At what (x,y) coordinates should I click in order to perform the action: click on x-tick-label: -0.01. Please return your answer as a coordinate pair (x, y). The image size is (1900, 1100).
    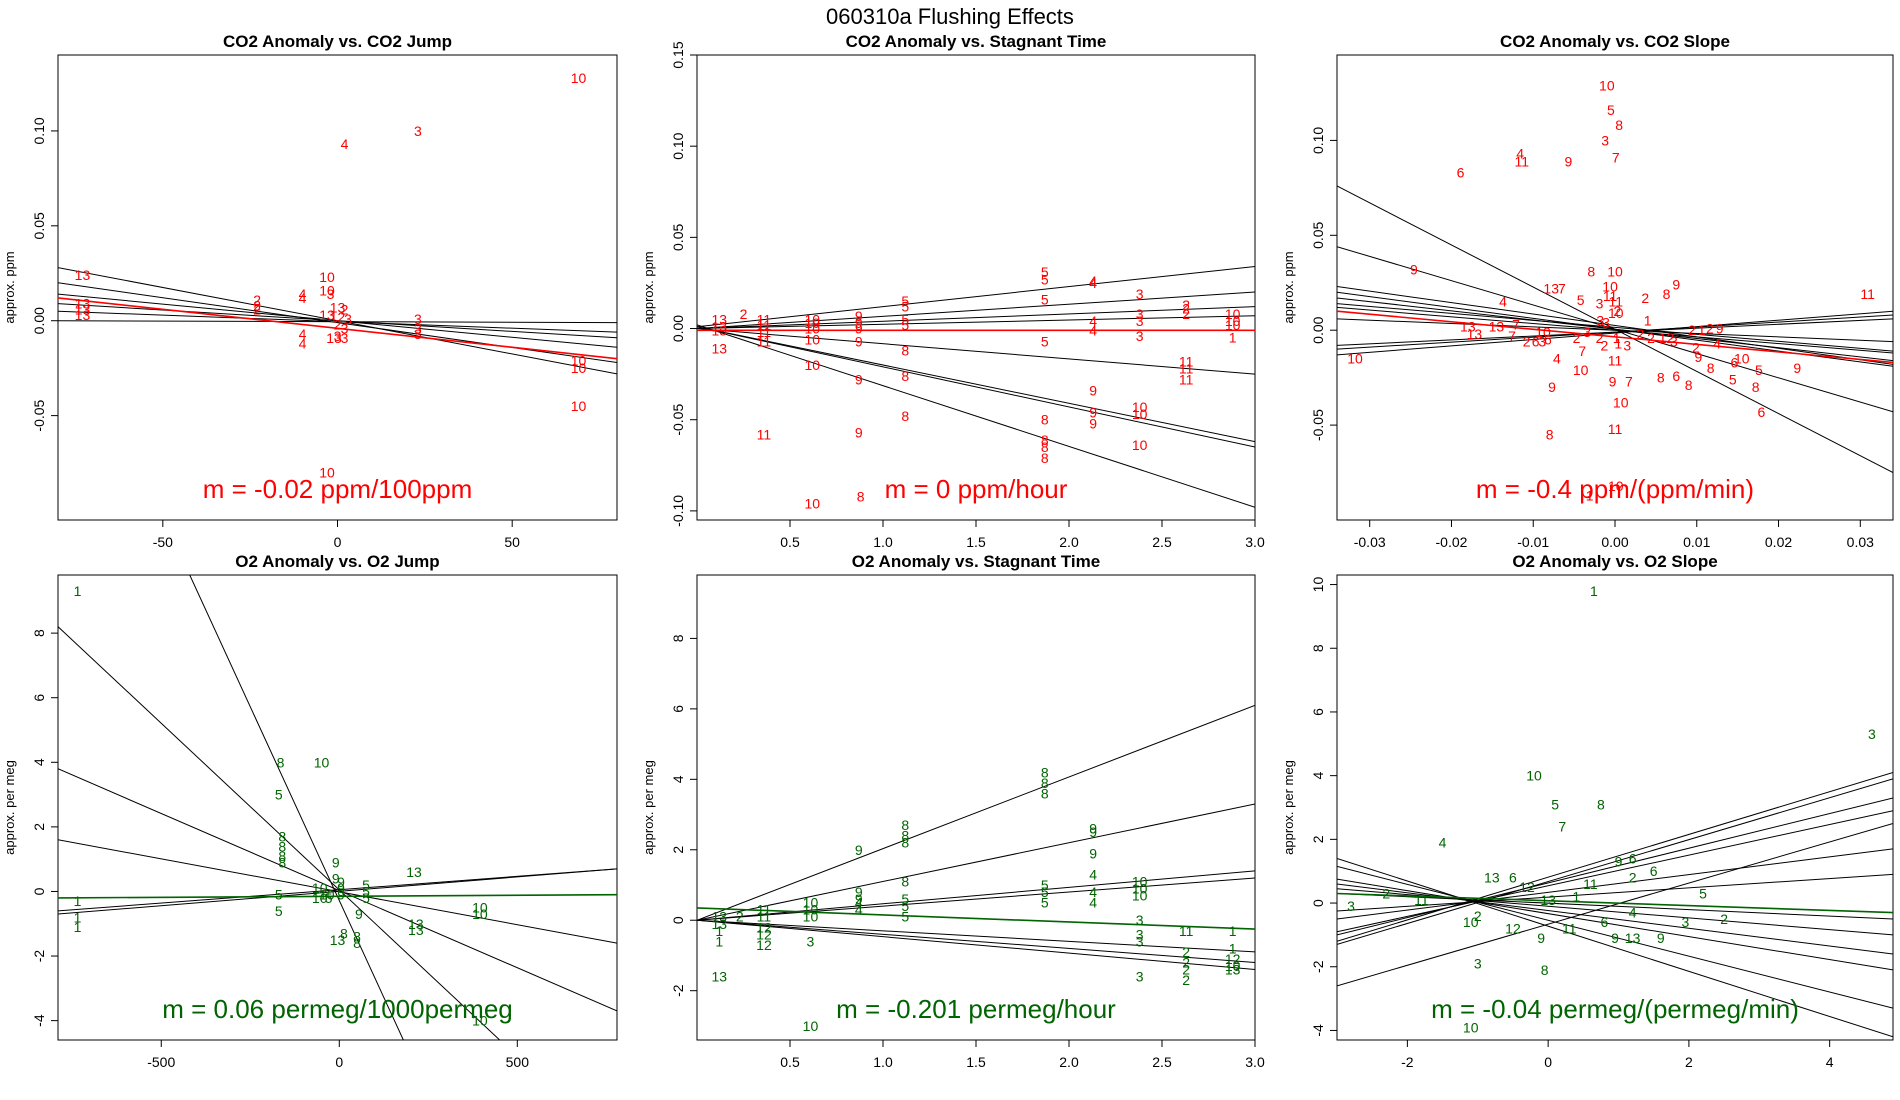
    Looking at the image, I should click on (1533, 542).